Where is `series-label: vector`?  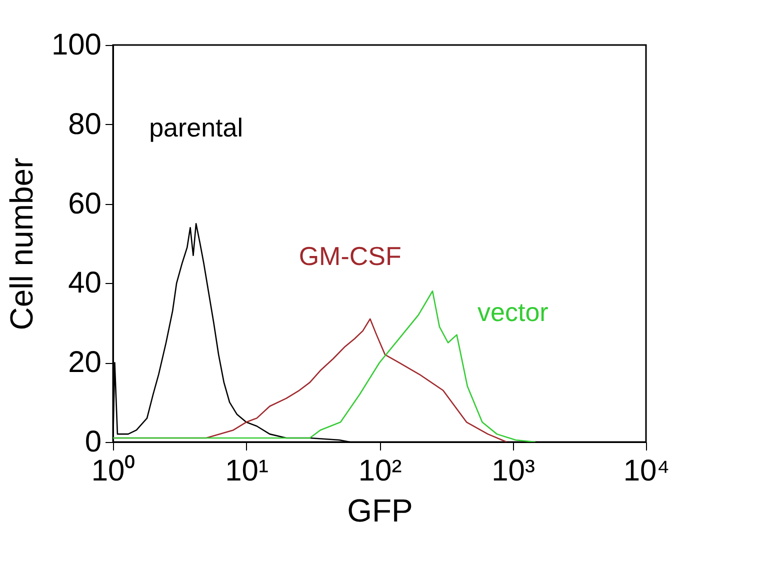 series-label: vector is located at coordinates (513, 312).